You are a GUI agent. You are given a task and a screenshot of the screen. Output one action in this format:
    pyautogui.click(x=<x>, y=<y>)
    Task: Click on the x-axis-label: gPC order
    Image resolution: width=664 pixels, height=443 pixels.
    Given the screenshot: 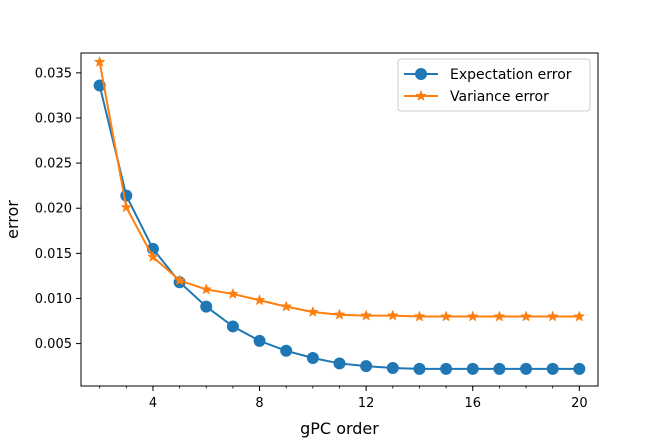 What is the action you would take?
    pyautogui.click(x=339, y=428)
    